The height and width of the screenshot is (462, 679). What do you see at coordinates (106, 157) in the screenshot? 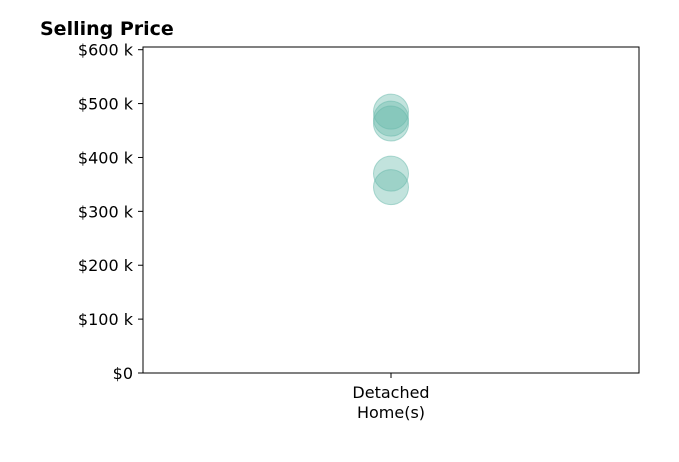
I see `y-tick-label: $400 k` at bounding box center [106, 157].